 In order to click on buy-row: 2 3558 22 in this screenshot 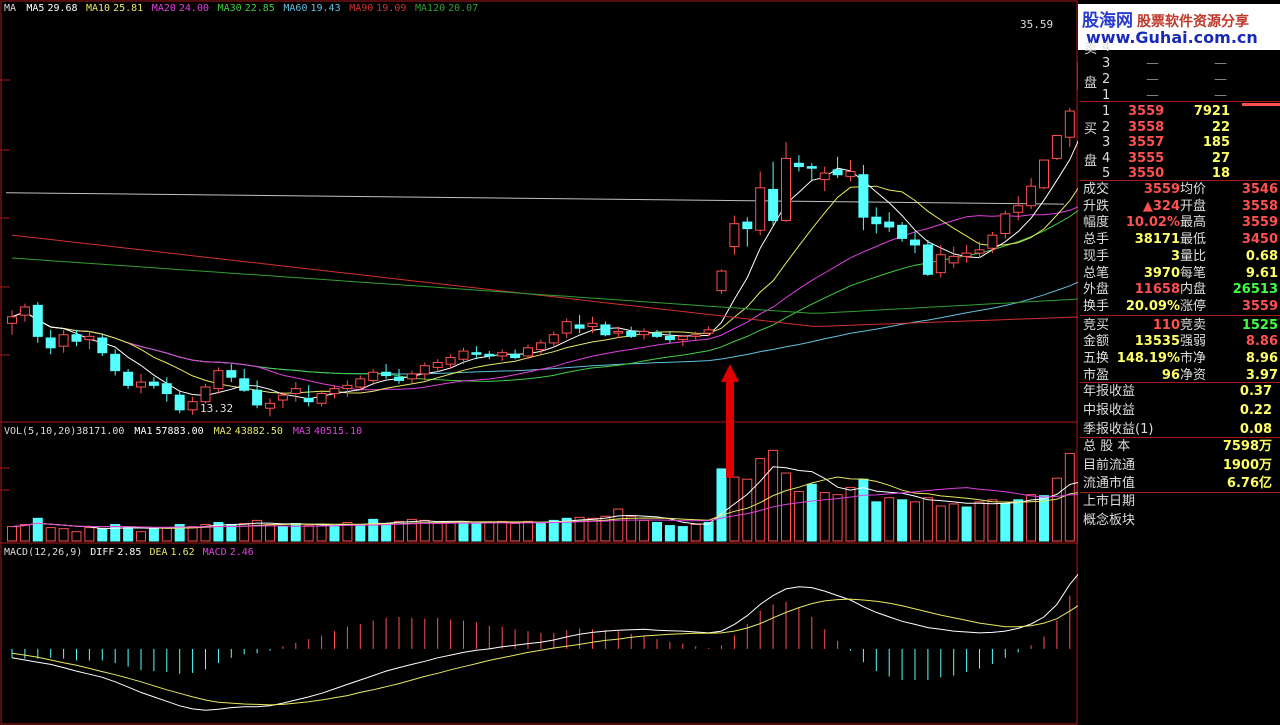, I will do `click(1180, 128)`.